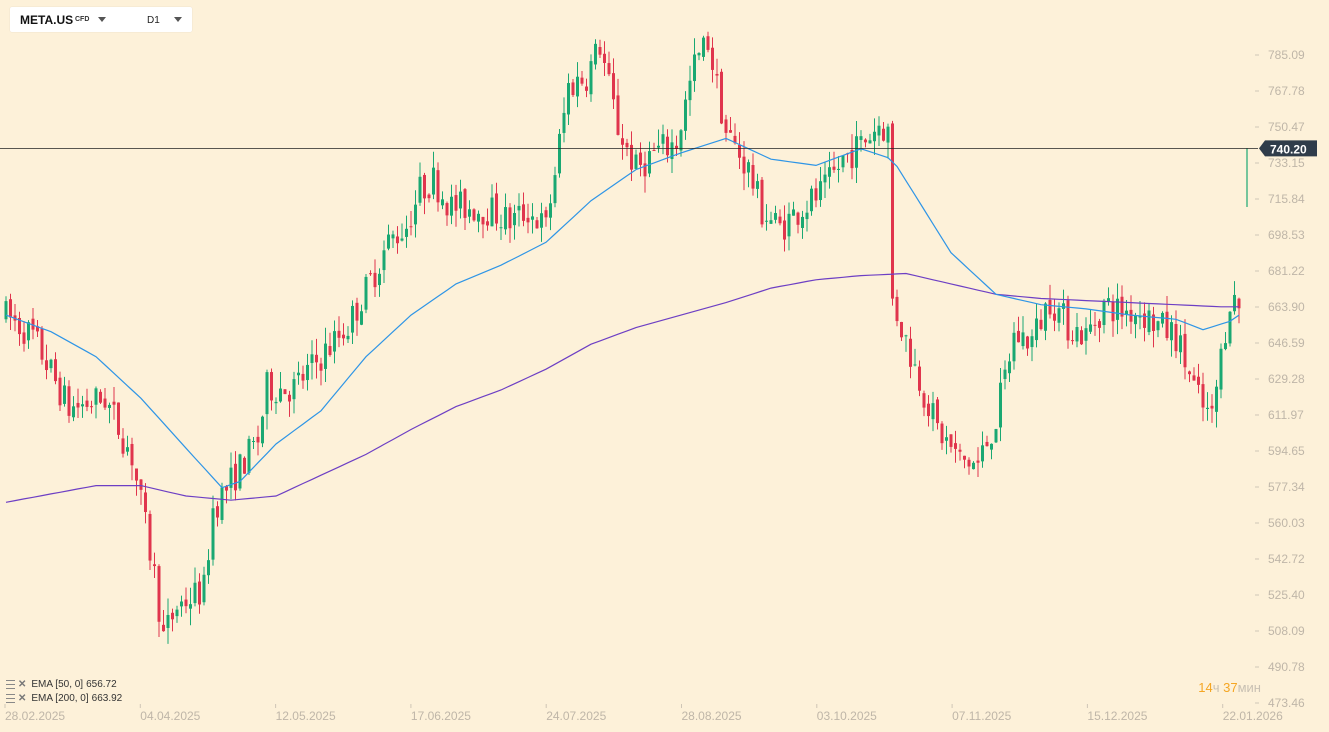 This screenshot has width=1329, height=732. I want to click on y-tick-label: 629.28, so click(1286, 379).